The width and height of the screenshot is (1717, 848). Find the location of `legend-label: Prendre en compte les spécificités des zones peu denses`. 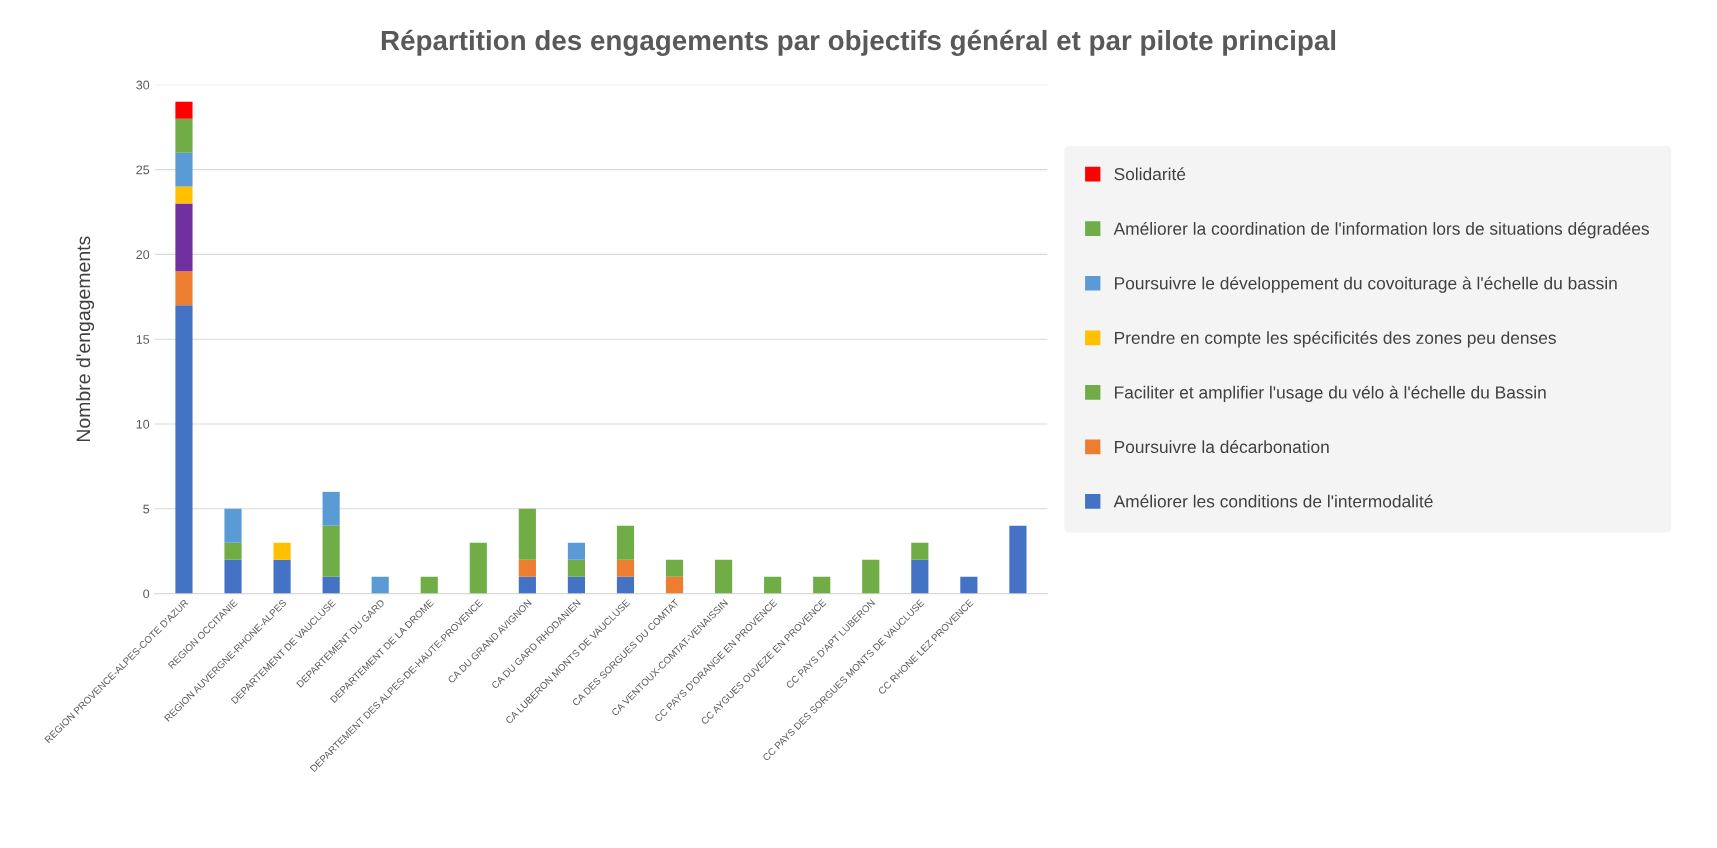

legend-label: Prendre en compte les spécificités des zones peu denses is located at coordinates (1335, 339).